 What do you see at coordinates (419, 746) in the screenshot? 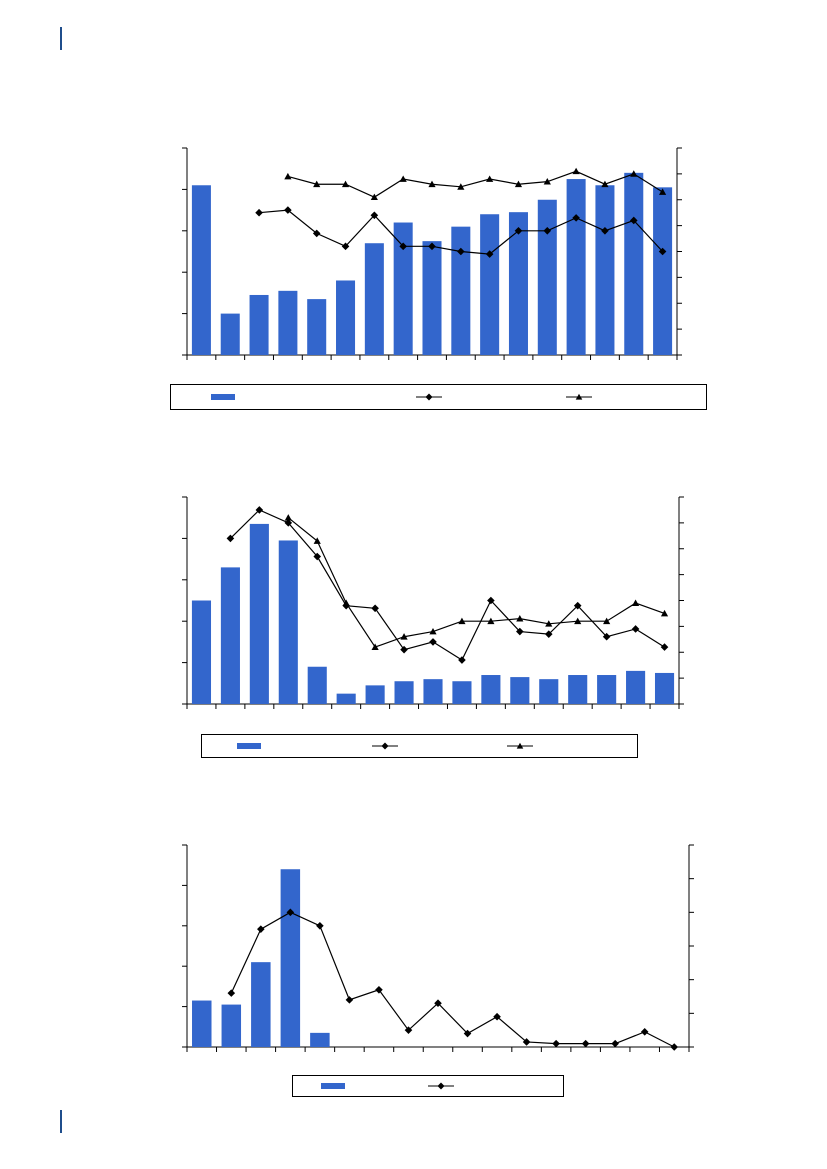
I see `chart-2-legend` at bounding box center [419, 746].